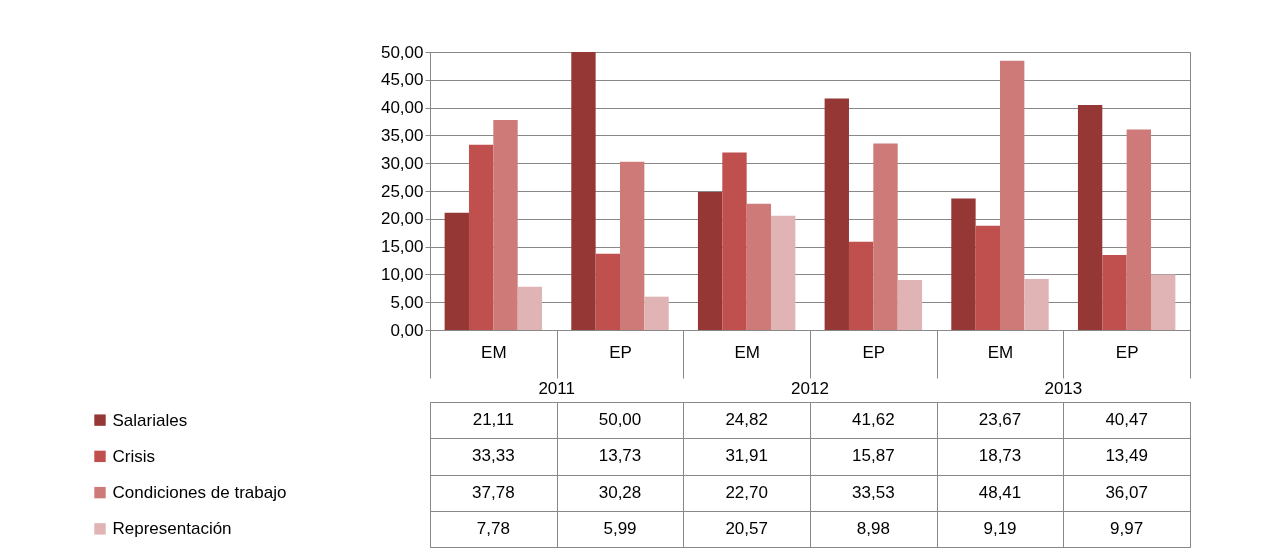  I want to click on text: 2013, so click(1063, 388).